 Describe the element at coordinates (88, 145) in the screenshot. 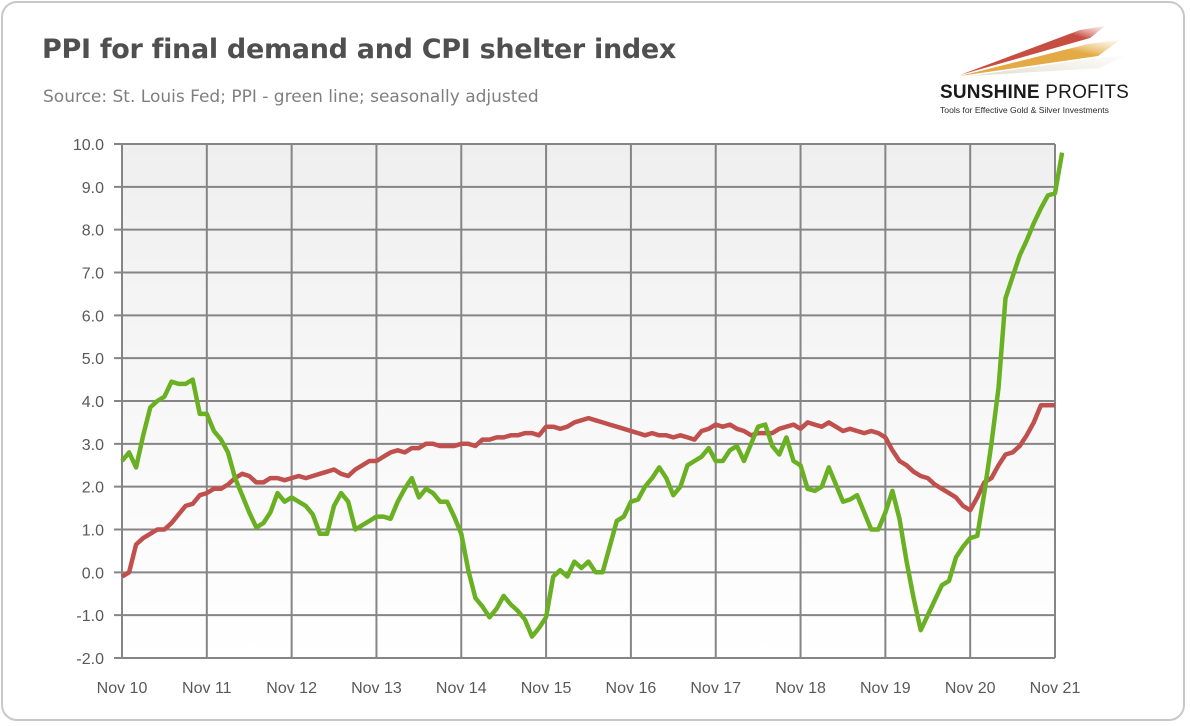

I see `y-tick-label: 10.0` at that location.